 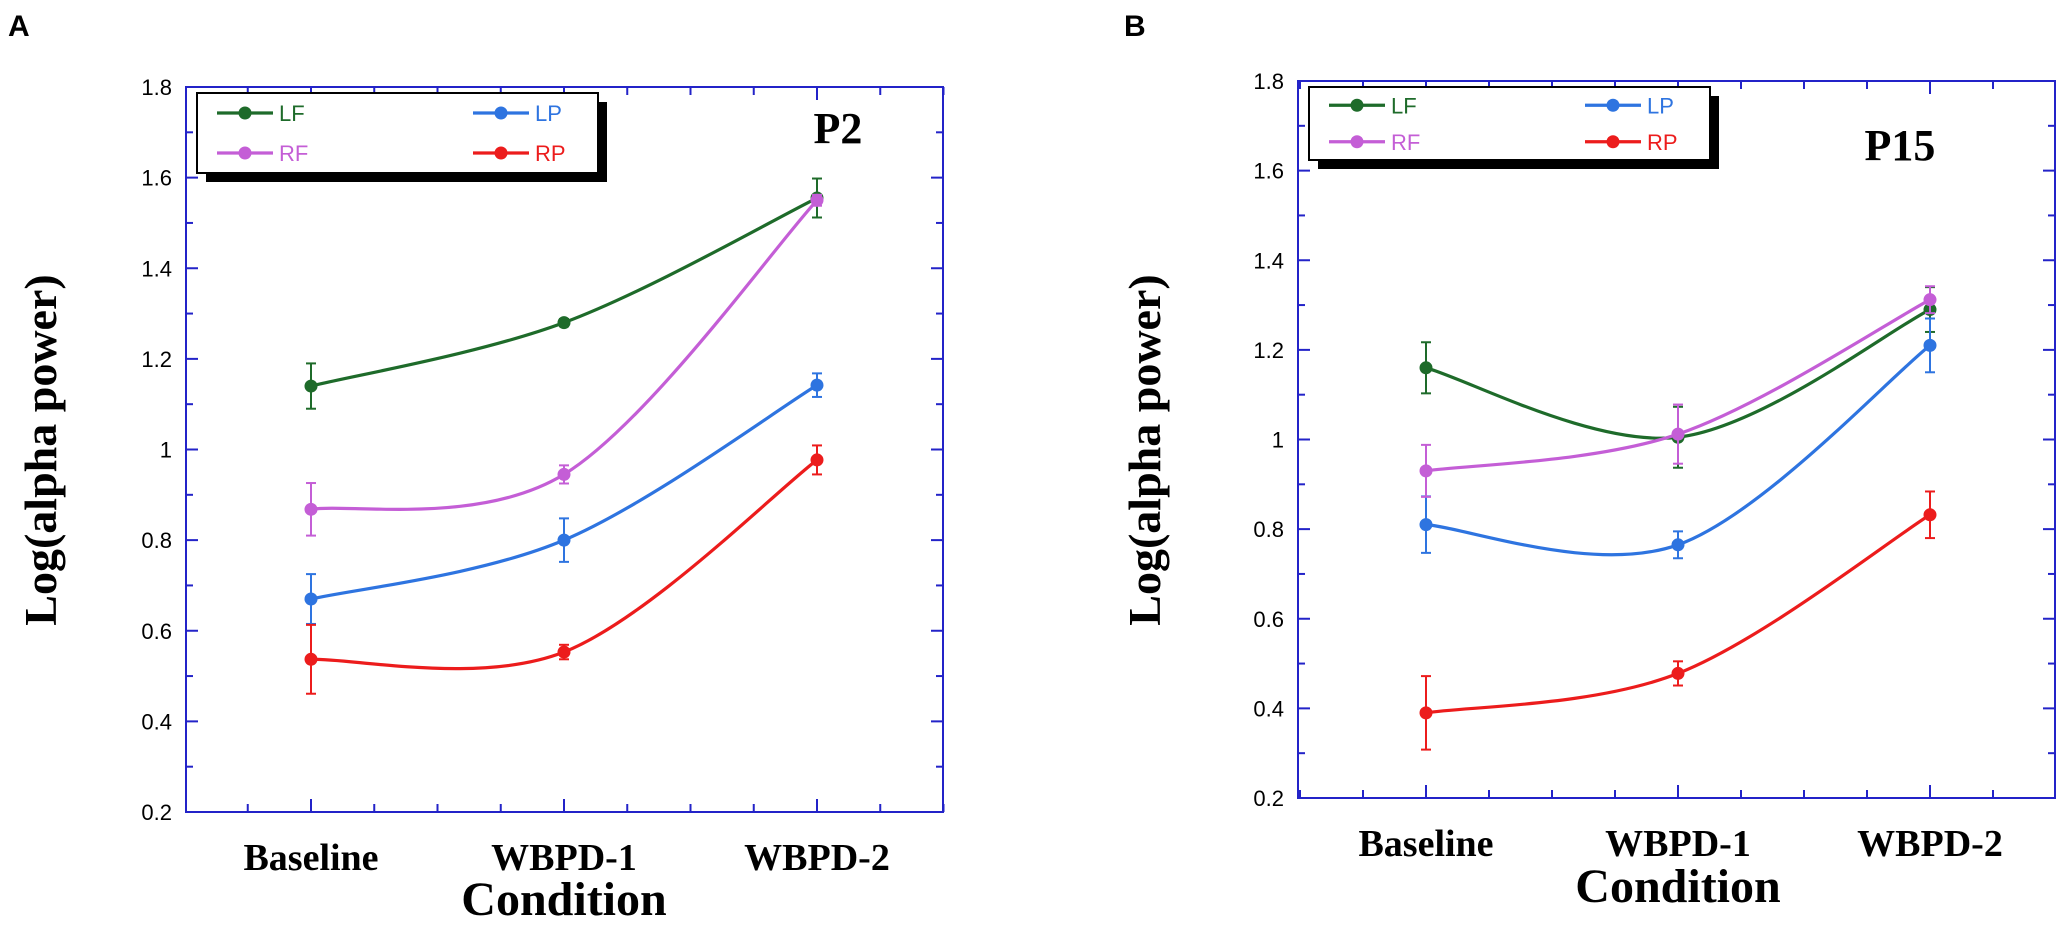 What do you see at coordinates (1135, 26) in the screenshot?
I see `panel-letter: B` at bounding box center [1135, 26].